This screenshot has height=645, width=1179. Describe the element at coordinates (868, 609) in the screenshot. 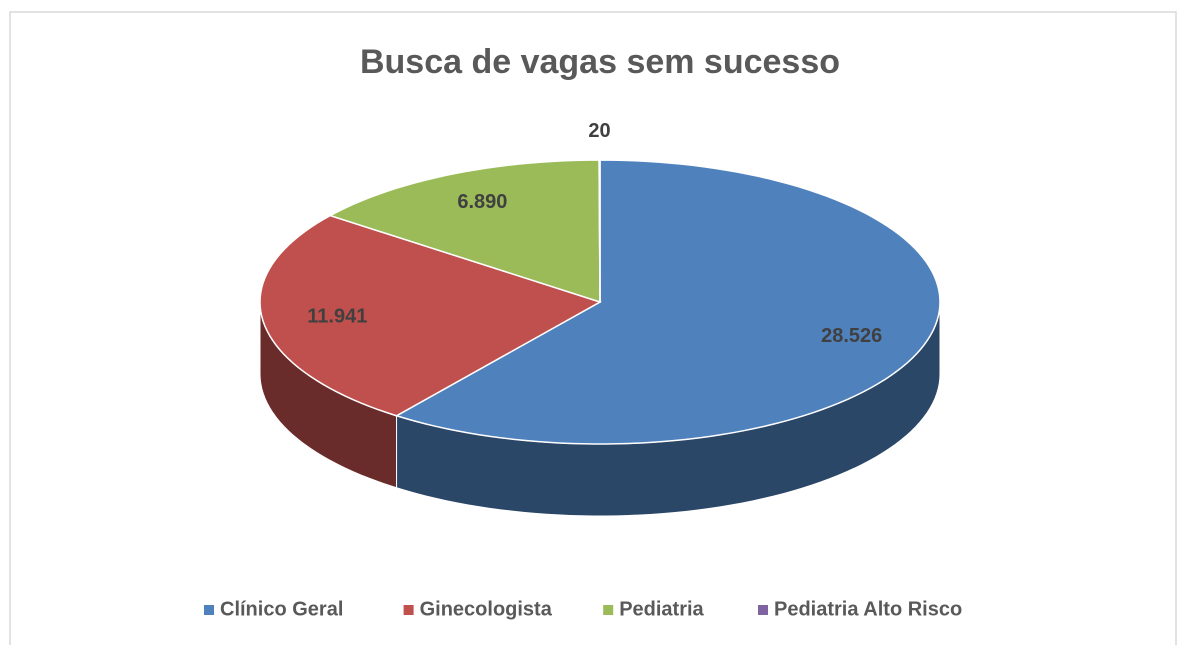

I see `legend-label: Pediatria Alto Risco` at that location.